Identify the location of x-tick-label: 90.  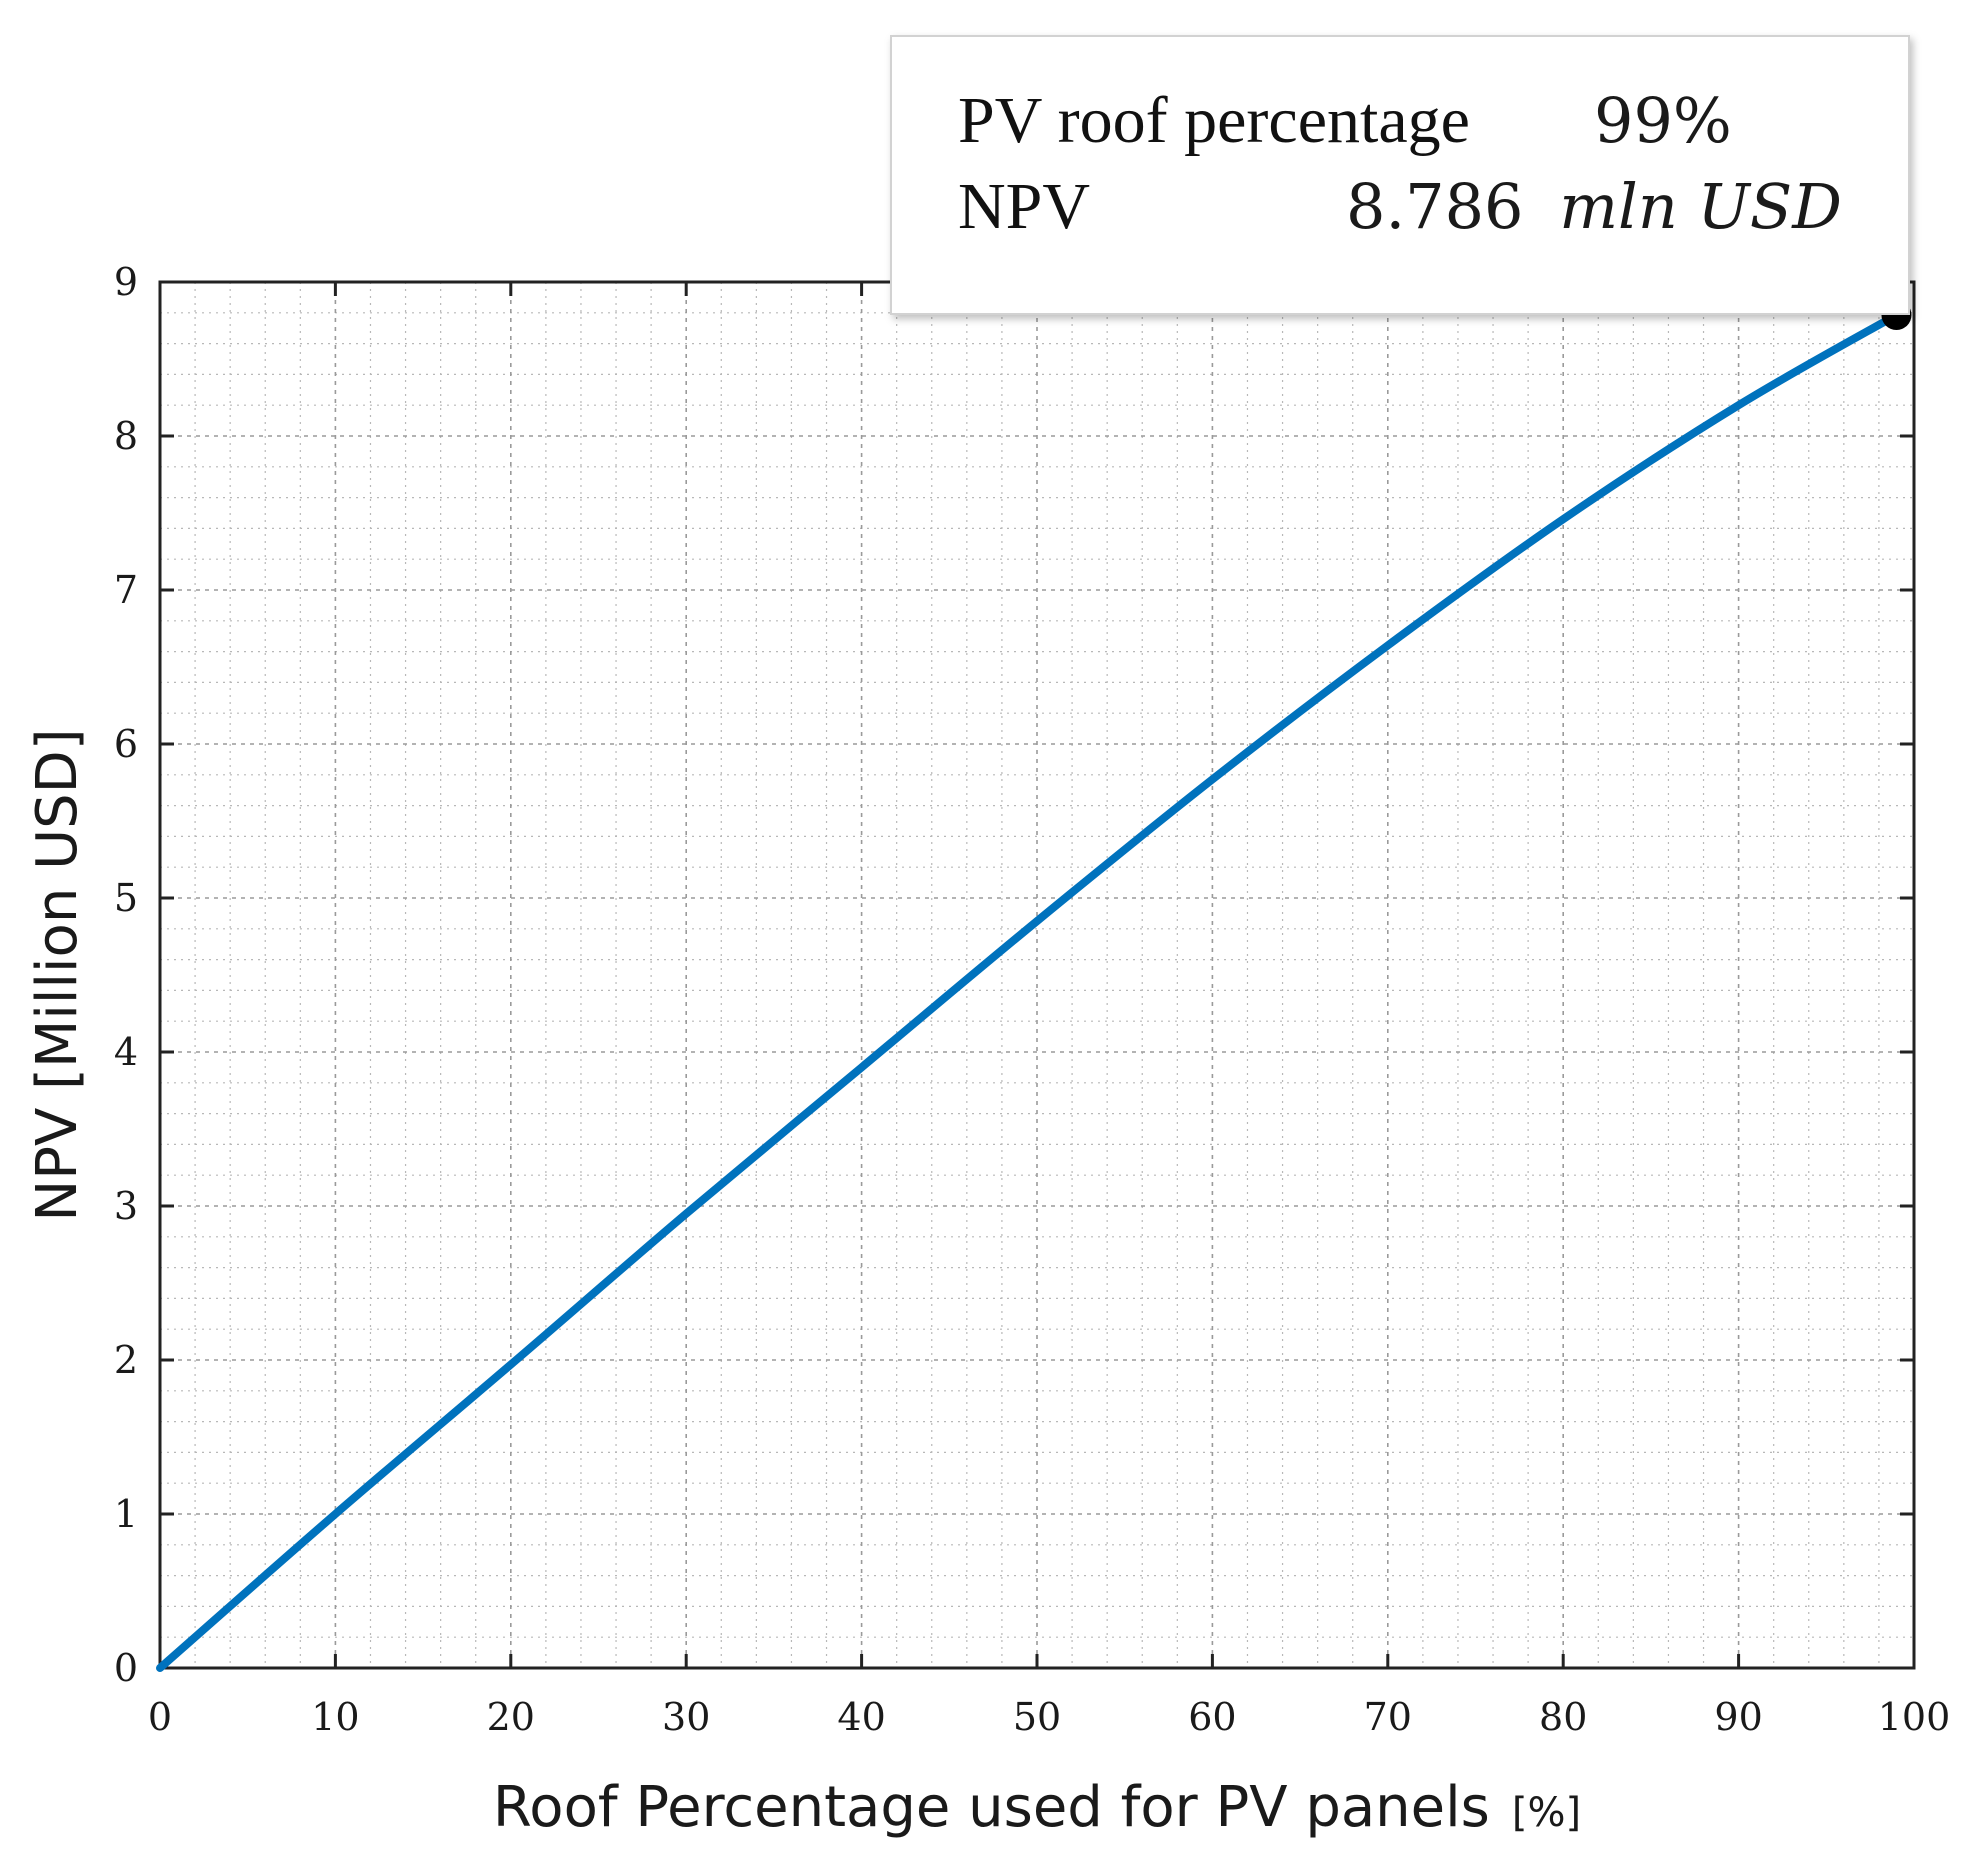
(1738, 1717).